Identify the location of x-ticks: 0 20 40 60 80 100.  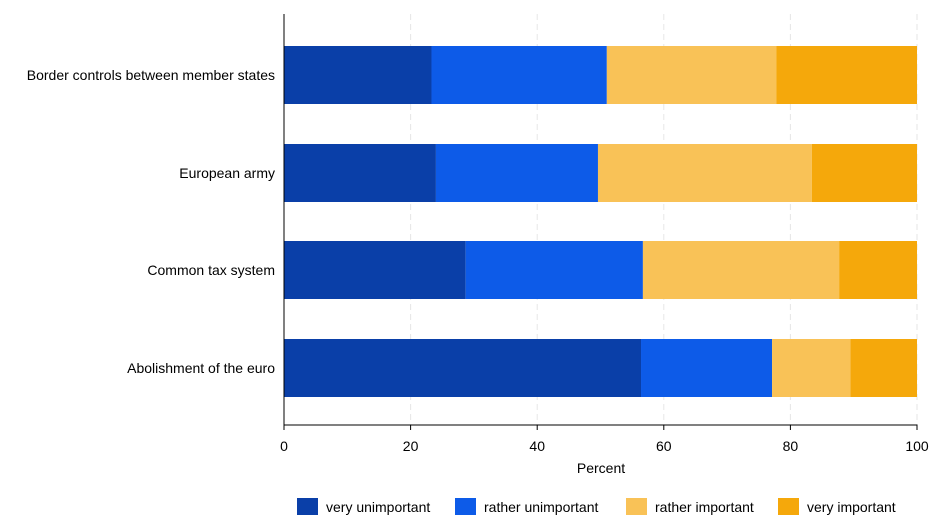
(604, 439).